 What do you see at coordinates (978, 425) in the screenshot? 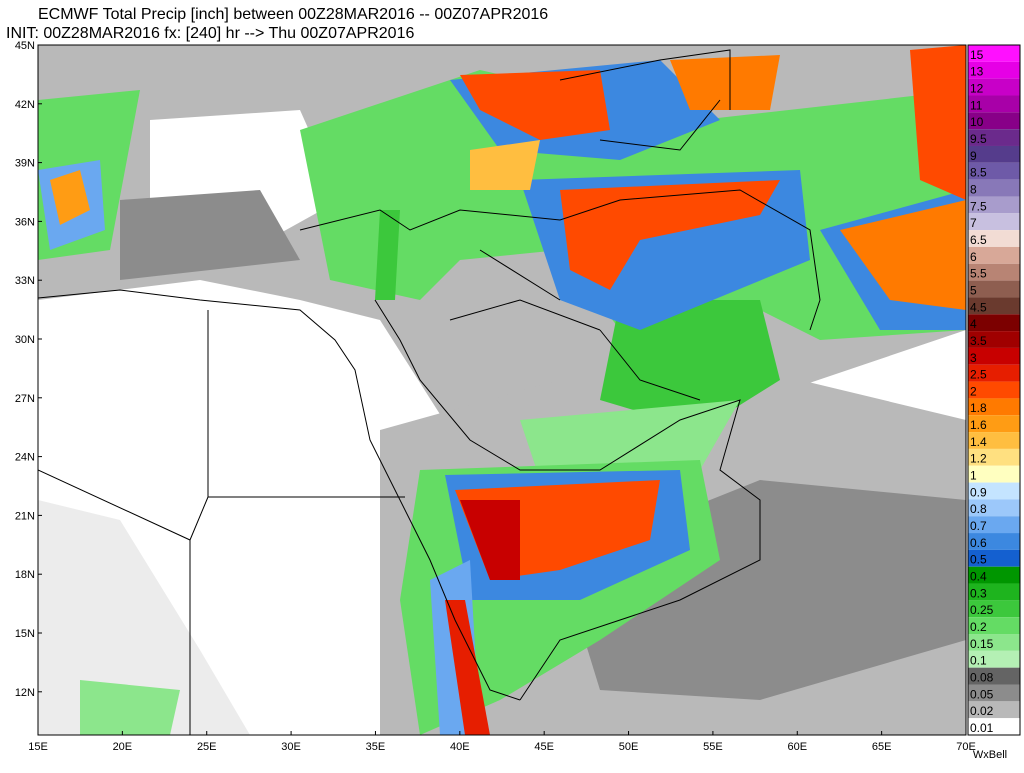
I see `legend-label: 1.6` at bounding box center [978, 425].